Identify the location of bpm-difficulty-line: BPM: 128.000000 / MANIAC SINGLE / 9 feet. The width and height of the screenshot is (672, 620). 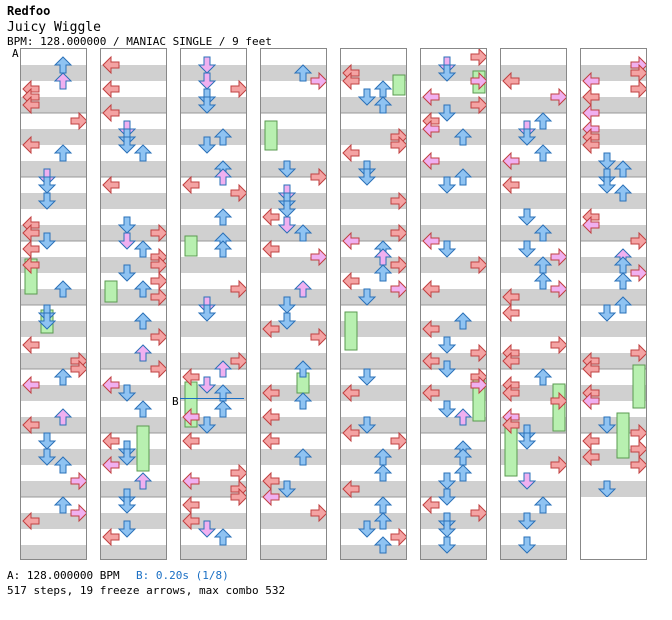
(139, 41).